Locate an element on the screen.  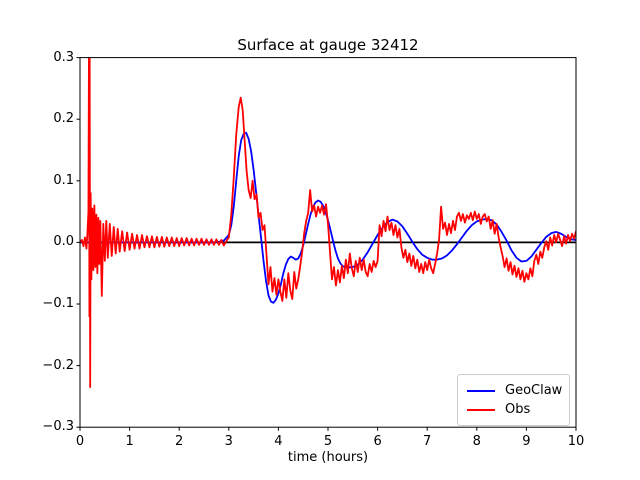
y-tick-label: 0.3 is located at coordinates (63, 57).